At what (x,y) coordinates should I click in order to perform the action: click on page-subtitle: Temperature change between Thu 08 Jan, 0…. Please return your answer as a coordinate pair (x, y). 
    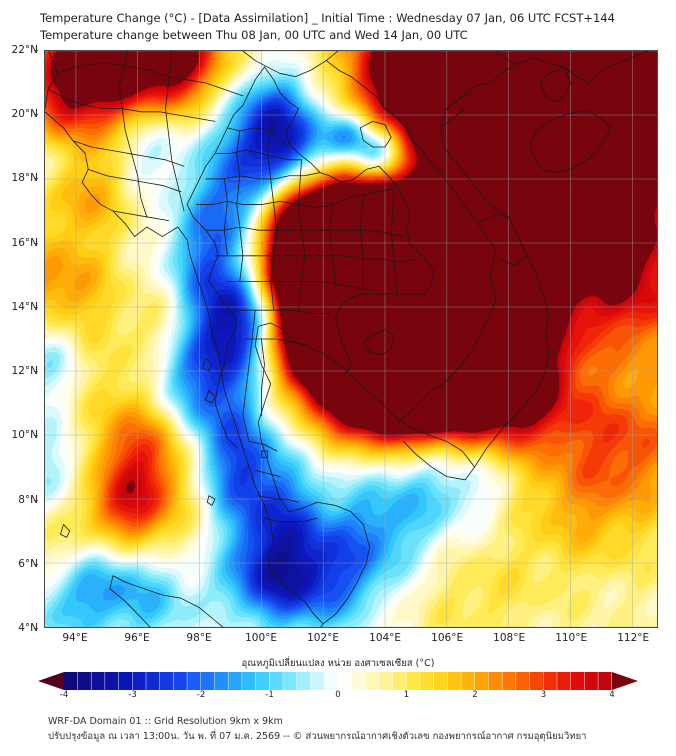
    Looking at the image, I should click on (254, 35).